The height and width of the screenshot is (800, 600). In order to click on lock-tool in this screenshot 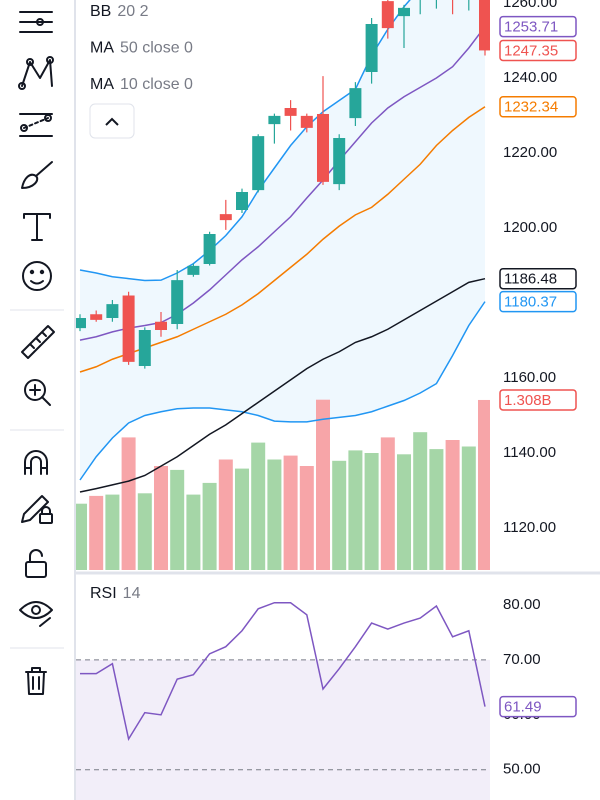, I will do `click(36, 563)`.